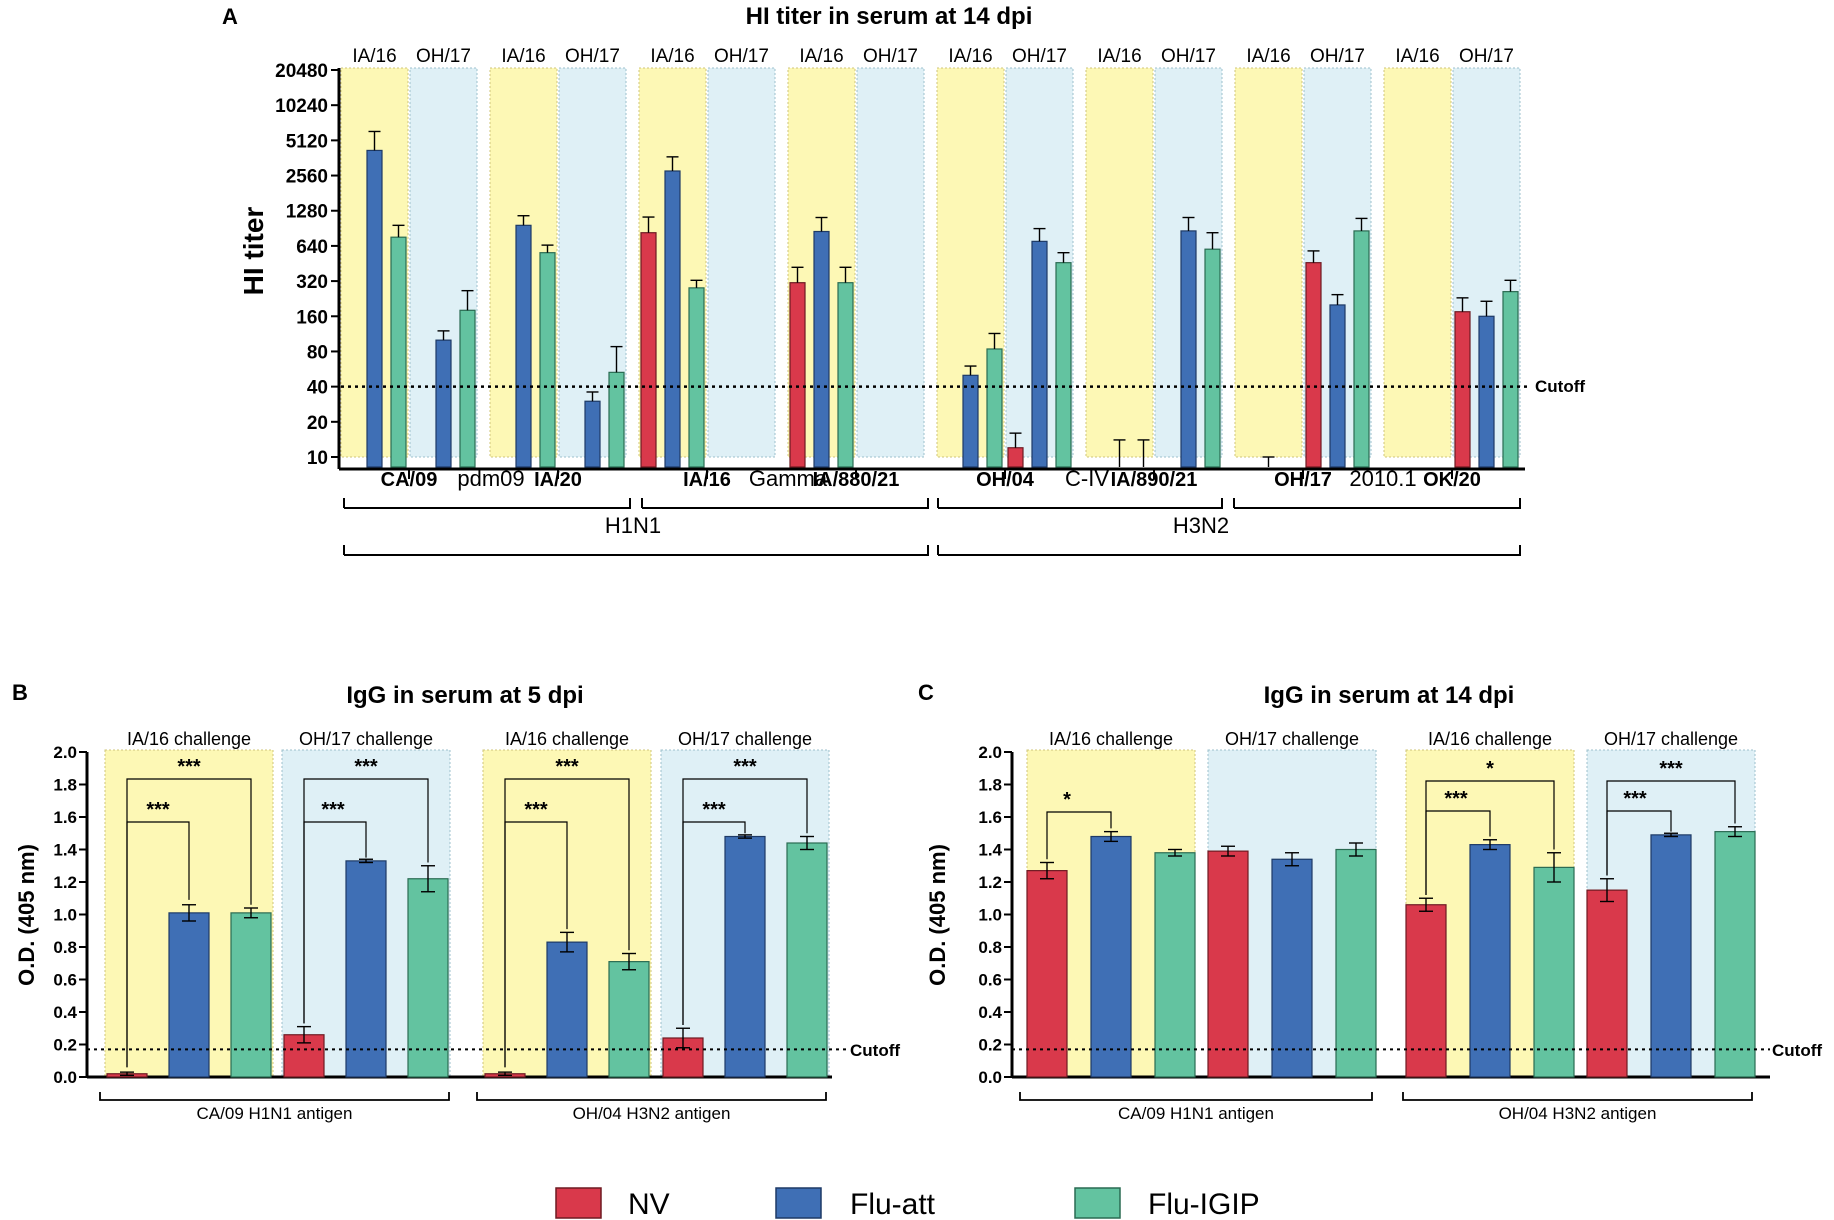  What do you see at coordinates (1087, 478) in the screenshot?
I see `clade-label-c-iv: C-IV` at bounding box center [1087, 478].